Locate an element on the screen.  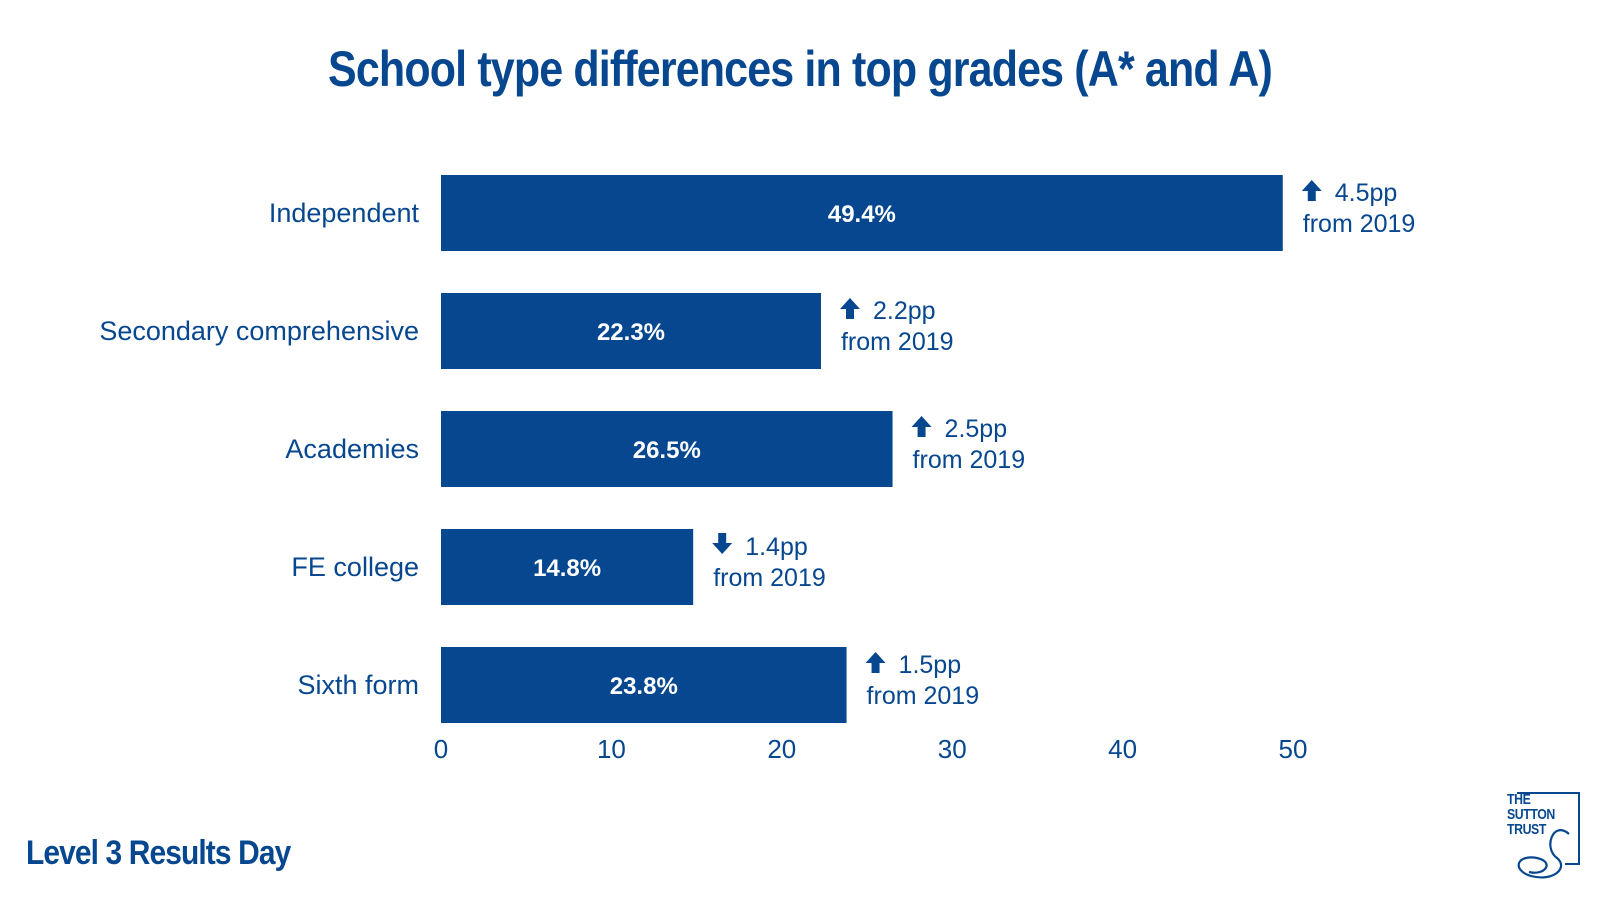
change-label-independent: 4.5pp is located at coordinates (1366, 193).